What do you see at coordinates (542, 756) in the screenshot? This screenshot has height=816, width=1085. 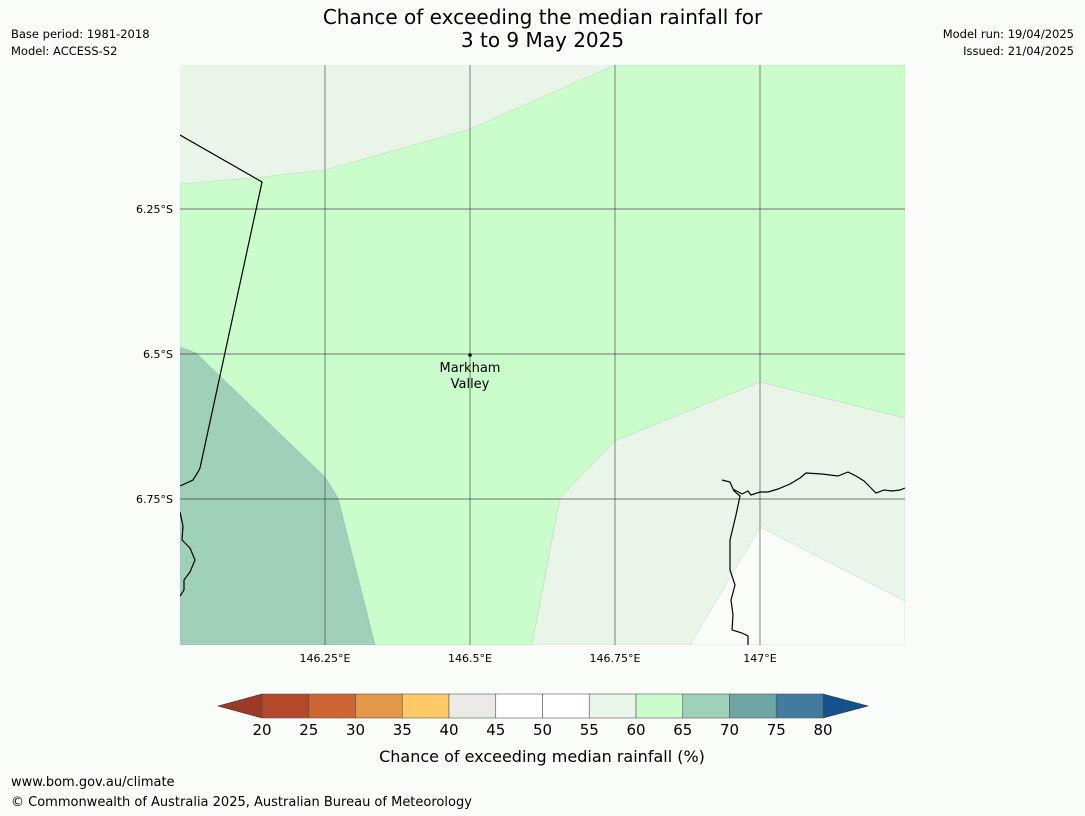 I see `colorbar-label: Chance of exceeding median rainfall (%)` at bounding box center [542, 756].